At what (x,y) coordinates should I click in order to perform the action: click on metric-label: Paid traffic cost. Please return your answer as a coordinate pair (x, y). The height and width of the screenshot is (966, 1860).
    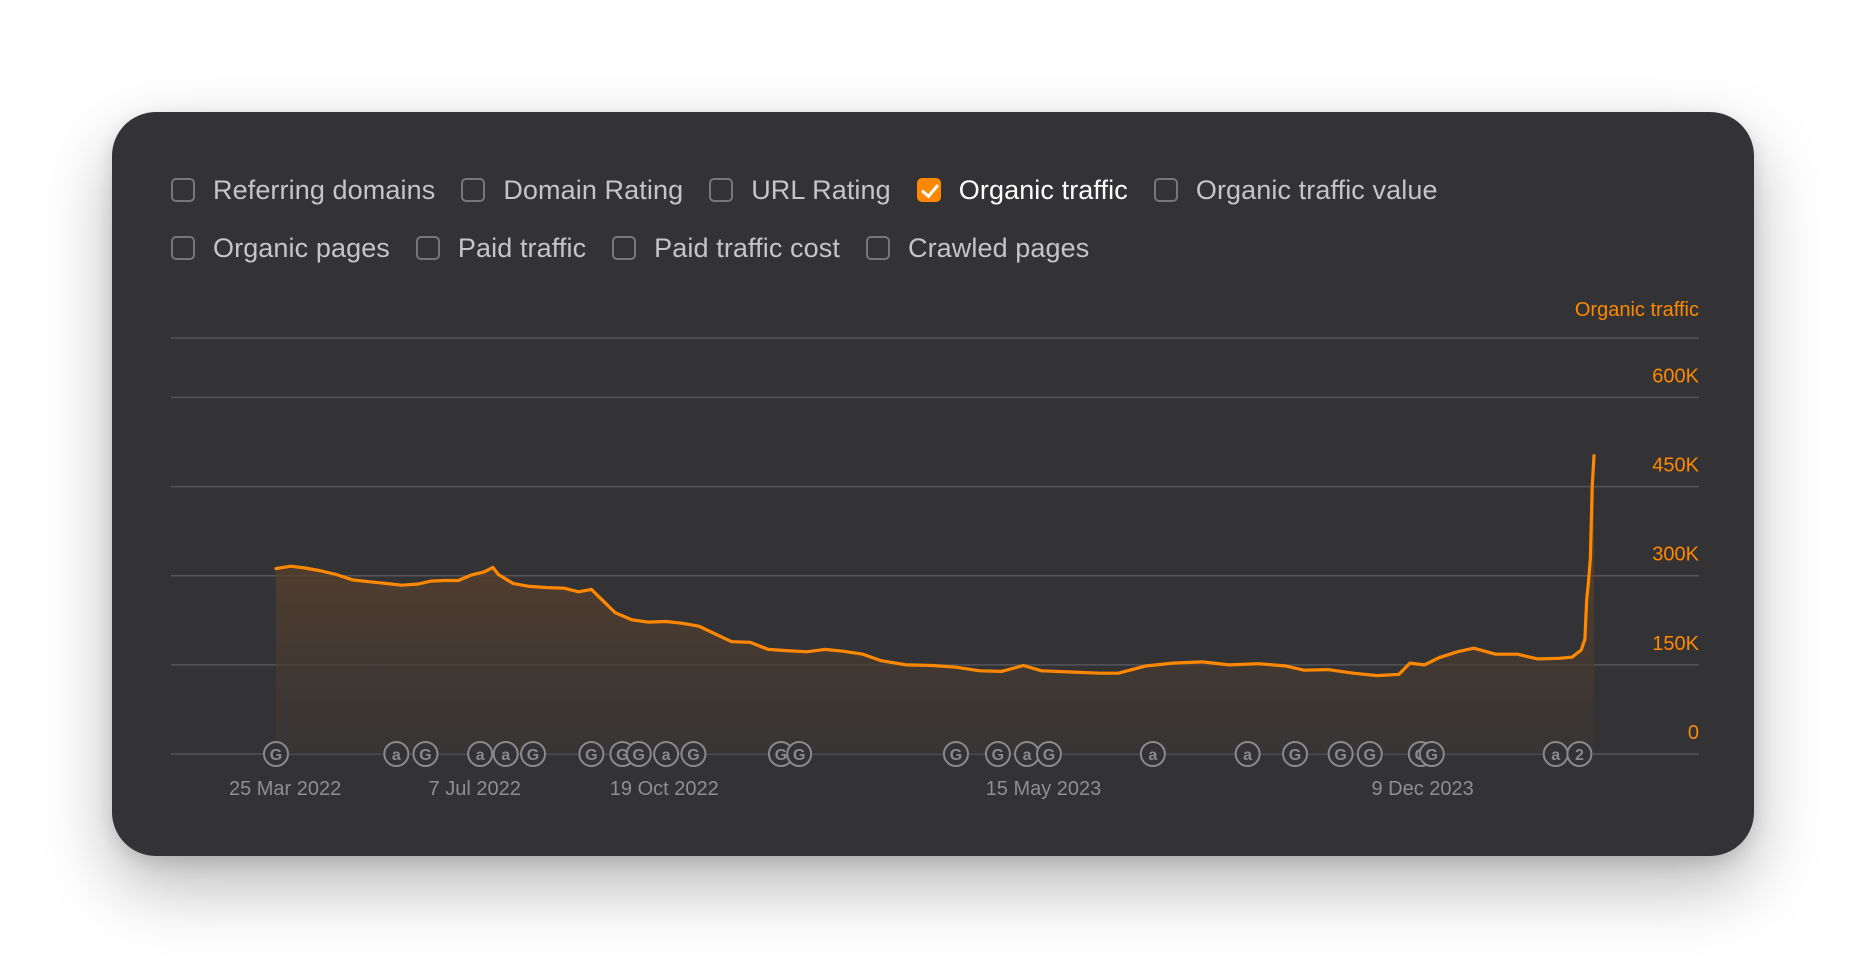
    Looking at the image, I should click on (747, 247).